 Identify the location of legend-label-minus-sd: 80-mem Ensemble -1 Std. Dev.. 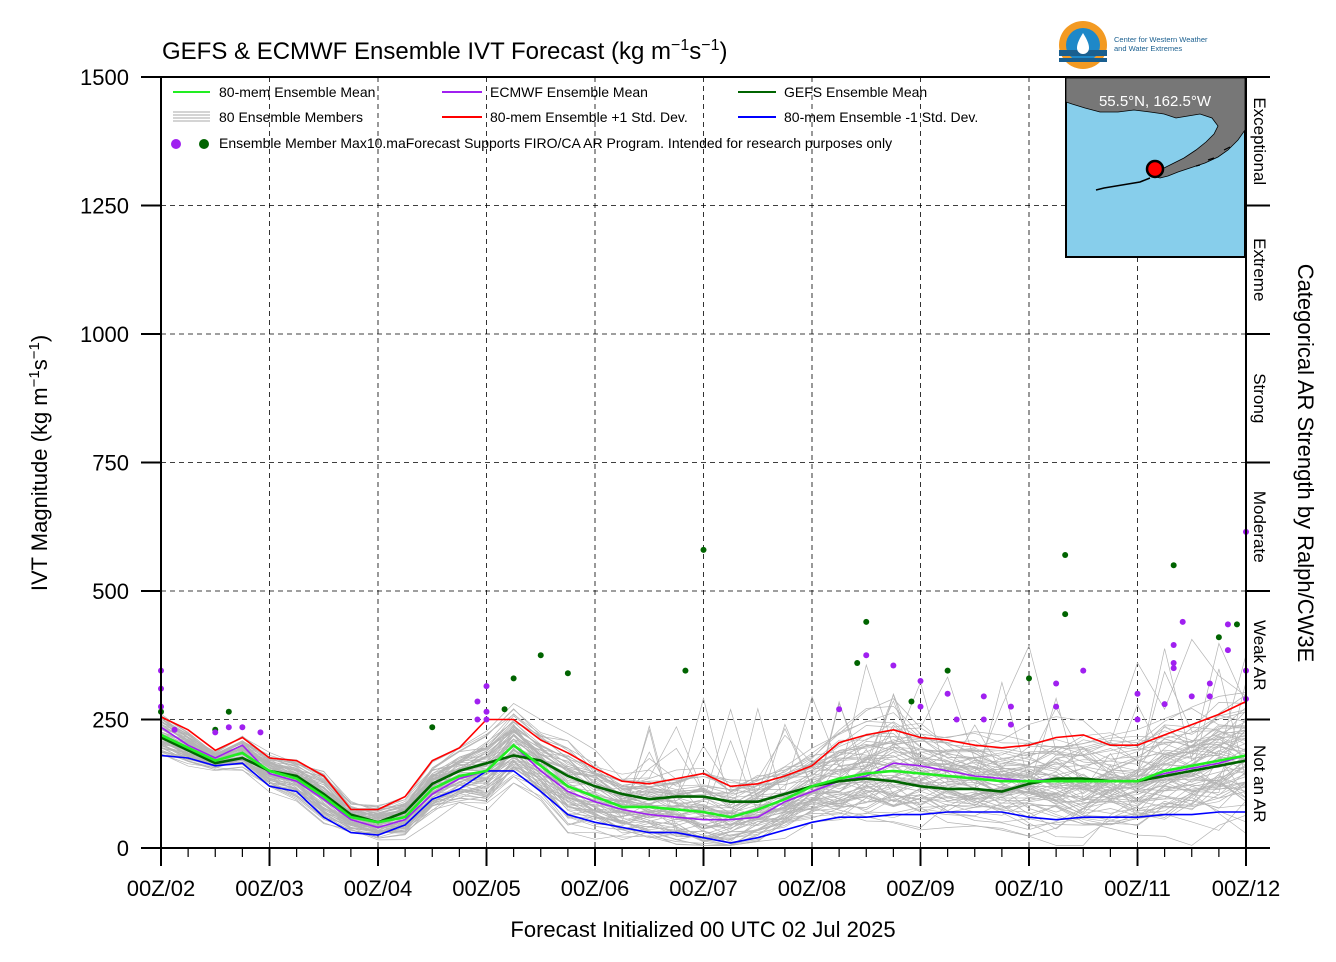
(881, 117).